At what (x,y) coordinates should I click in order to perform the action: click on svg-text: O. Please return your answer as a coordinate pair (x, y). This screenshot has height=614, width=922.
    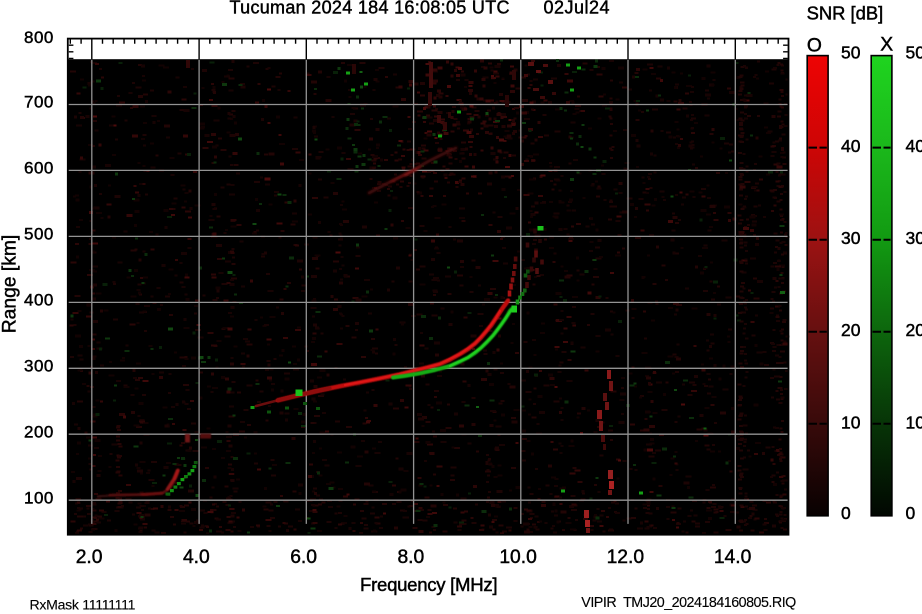
    Looking at the image, I should click on (814, 46).